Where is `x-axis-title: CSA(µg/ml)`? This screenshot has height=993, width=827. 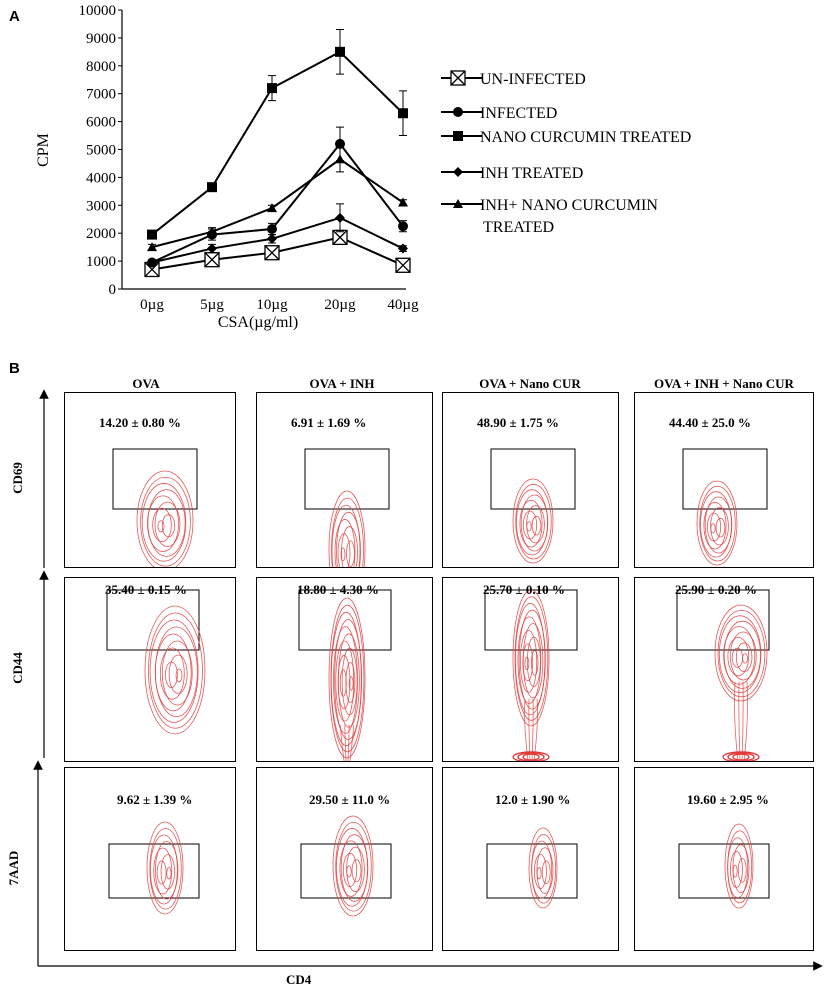
x-axis-title: CSA(µg/ml) is located at coordinates (258, 322).